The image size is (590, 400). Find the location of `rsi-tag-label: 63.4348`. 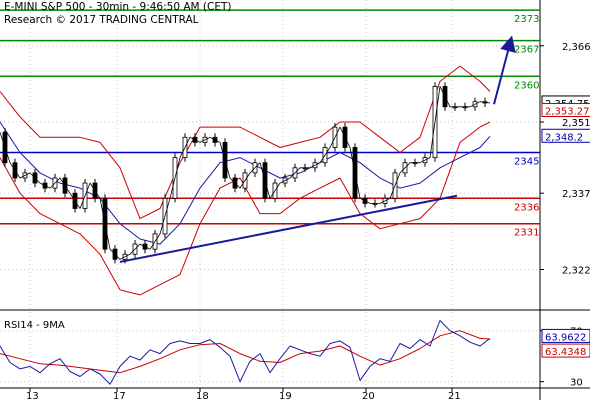

rsi-tag-label: 63.4348 is located at coordinates (565, 352).